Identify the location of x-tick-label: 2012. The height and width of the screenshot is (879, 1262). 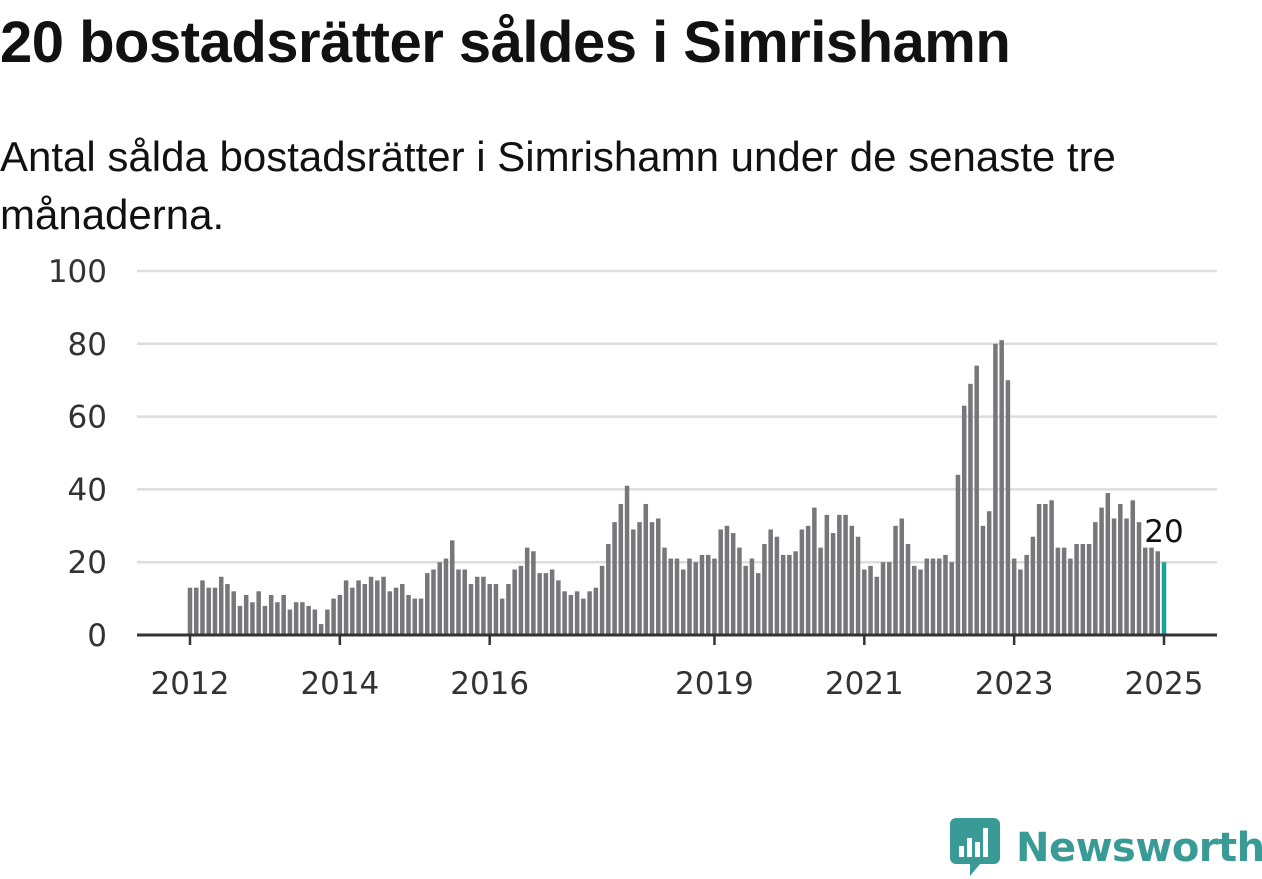
(190, 684).